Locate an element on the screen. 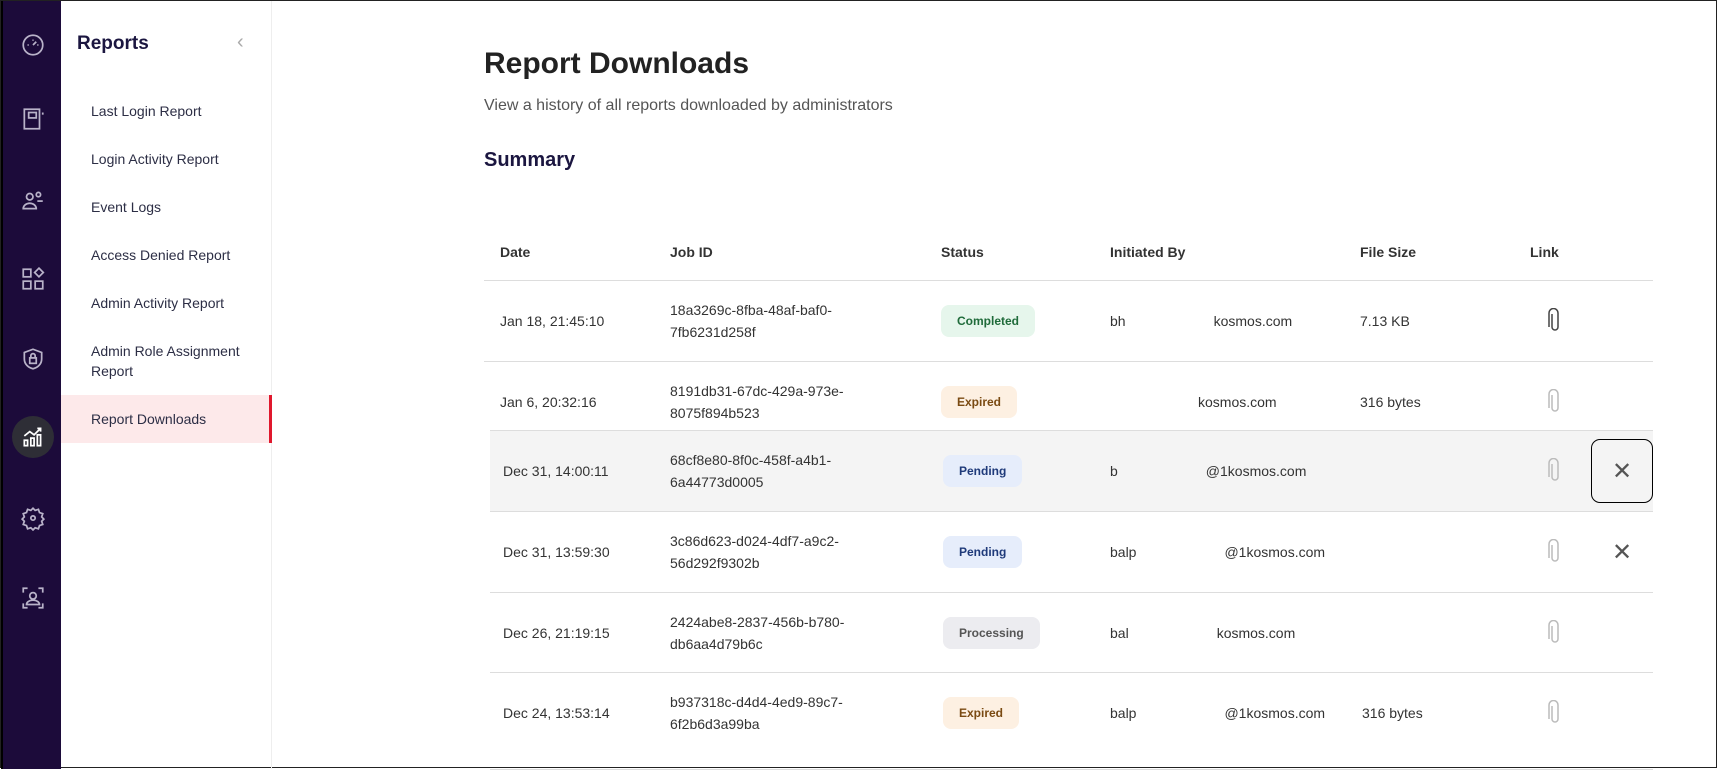 The height and width of the screenshot is (770, 1717). job-id-line: 7fb6231d258f is located at coordinates (713, 332).